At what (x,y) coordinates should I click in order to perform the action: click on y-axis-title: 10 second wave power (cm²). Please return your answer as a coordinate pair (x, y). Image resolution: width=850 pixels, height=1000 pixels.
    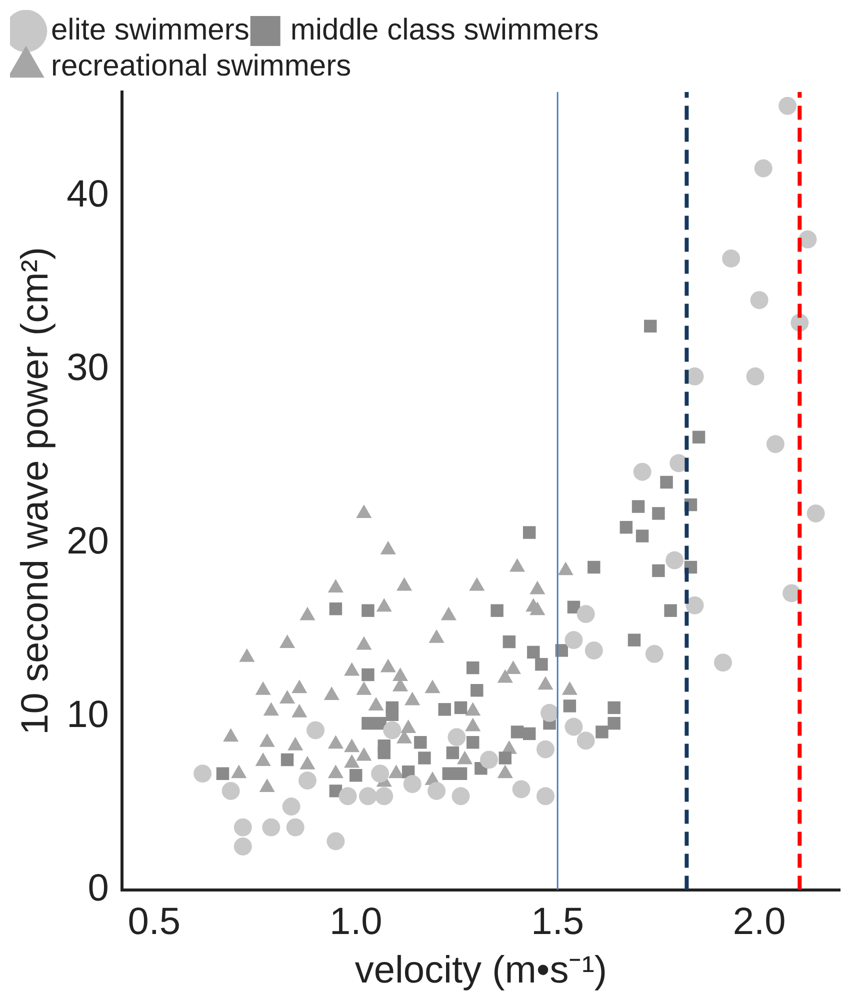
    Looking at the image, I should click on (35, 490).